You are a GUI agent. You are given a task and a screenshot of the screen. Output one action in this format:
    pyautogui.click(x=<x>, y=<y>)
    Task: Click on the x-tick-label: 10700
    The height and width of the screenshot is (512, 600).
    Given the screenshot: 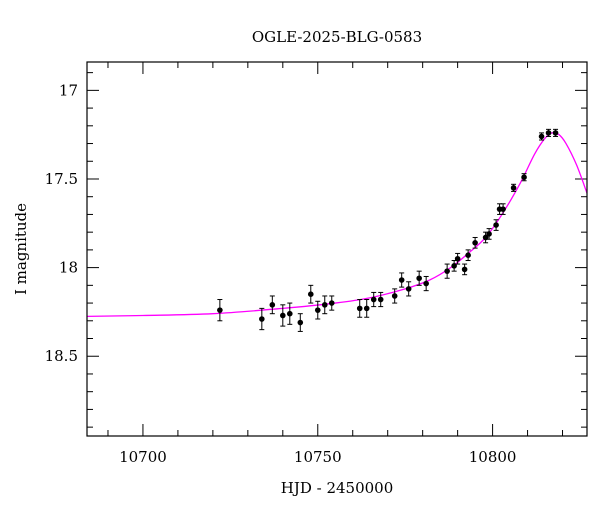 What is the action you would take?
    pyautogui.click(x=143, y=457)
    